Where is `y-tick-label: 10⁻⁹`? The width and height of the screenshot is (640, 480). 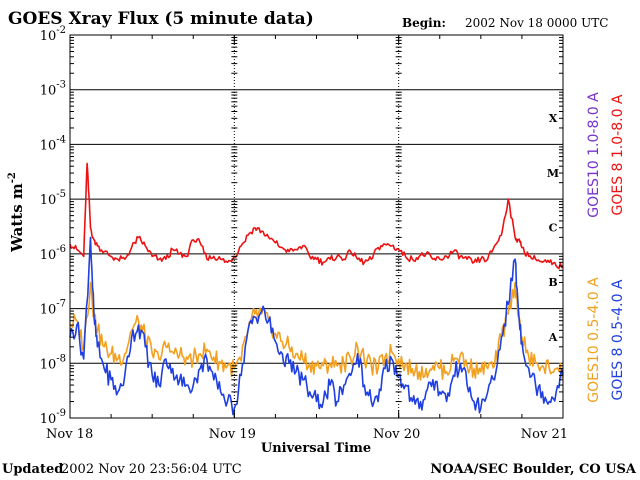
y-tick-label: 10⁻⁹ is located at coordinates (53, 417).